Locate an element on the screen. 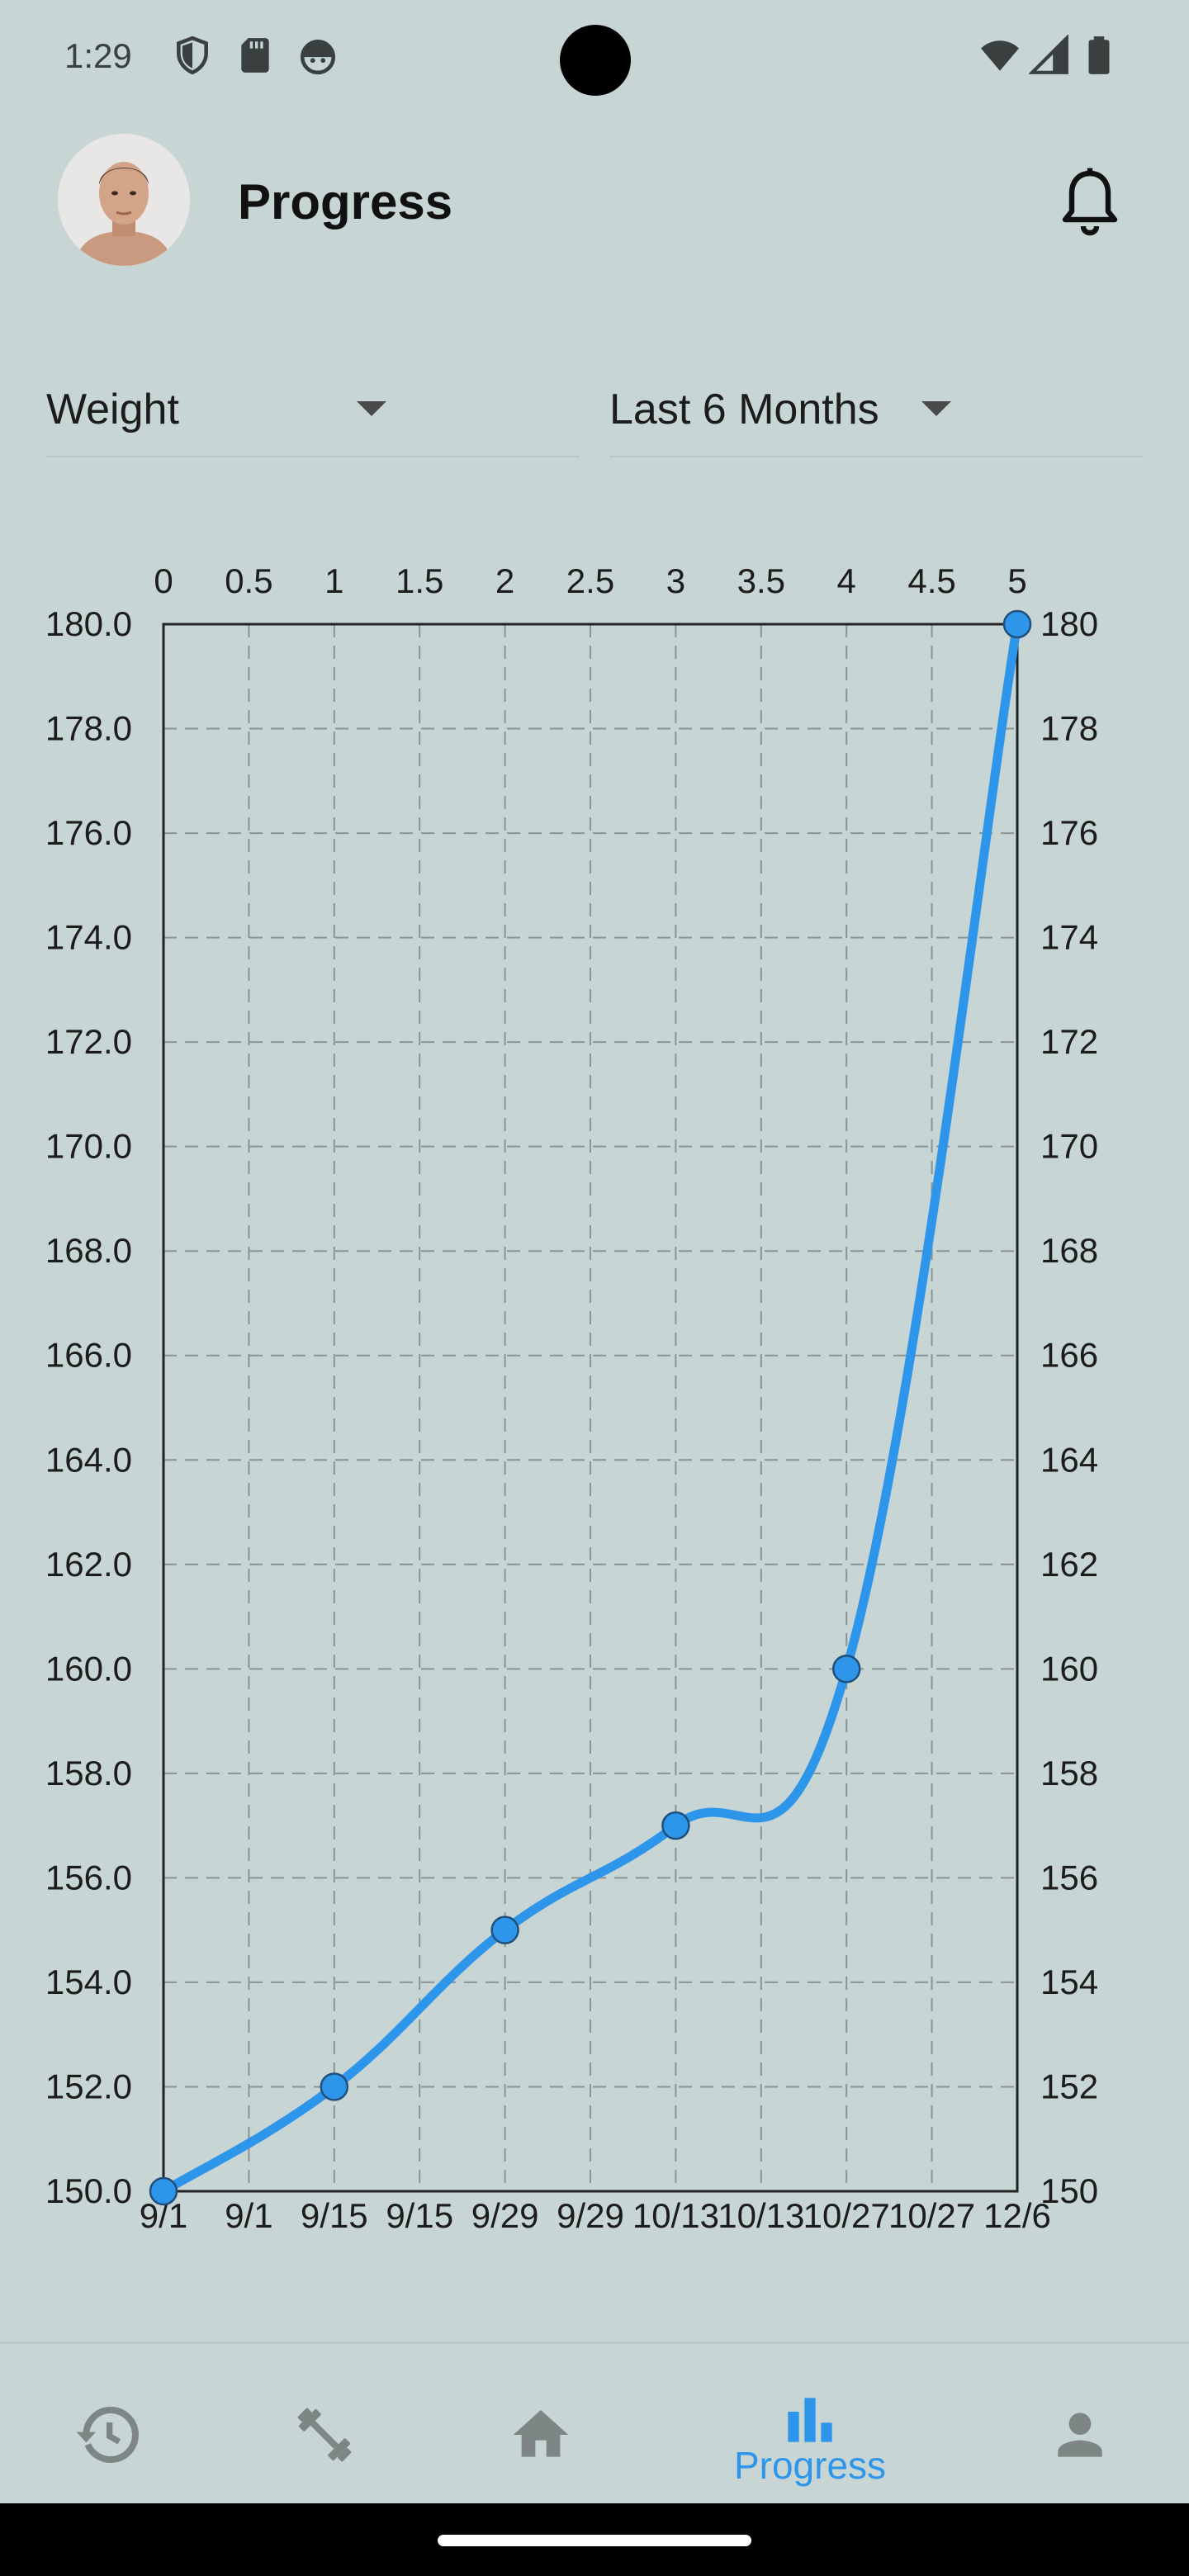 This screenshot has height=2576, width=1189. nav-history is located at coordinates (108, 2425).